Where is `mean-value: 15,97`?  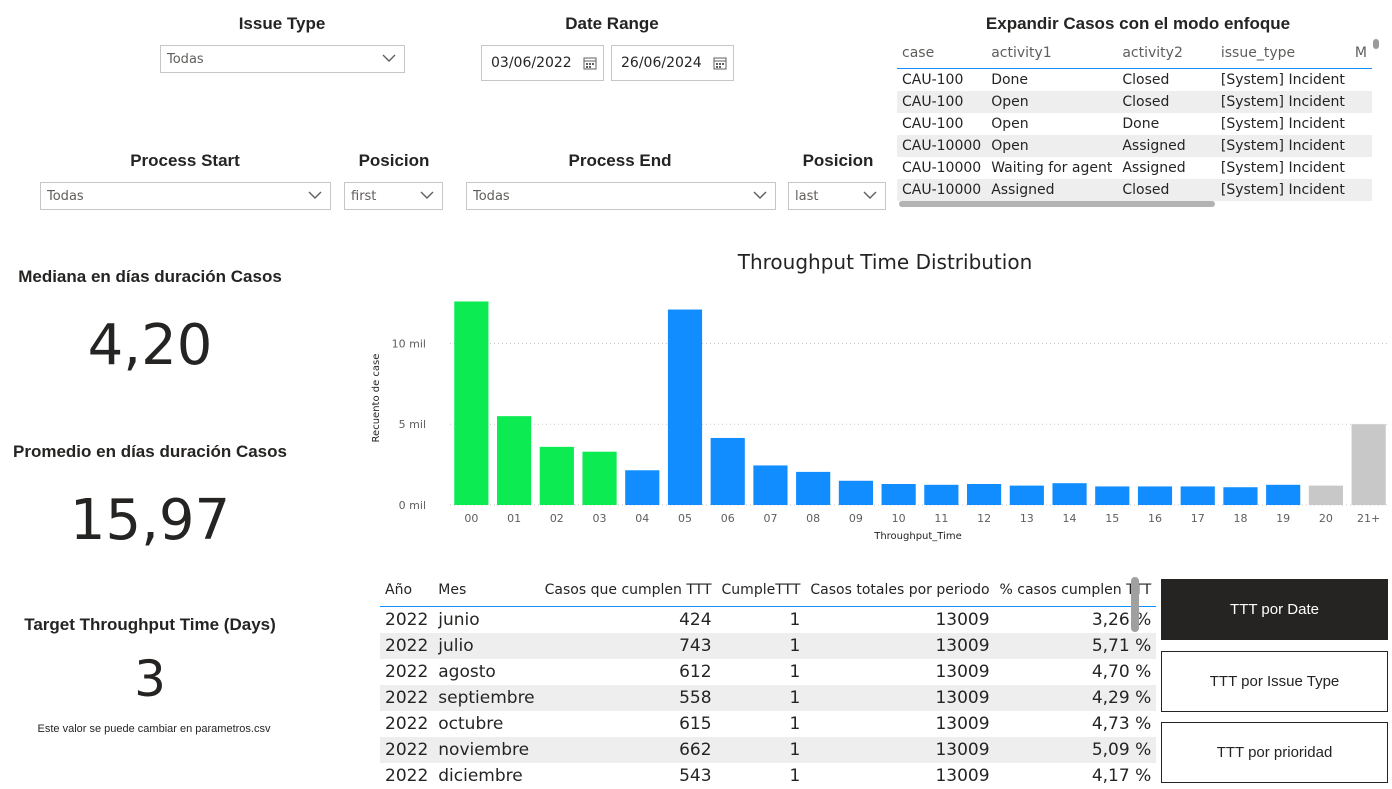 mean-value: 15,97 is located at coordinates (150, 520).